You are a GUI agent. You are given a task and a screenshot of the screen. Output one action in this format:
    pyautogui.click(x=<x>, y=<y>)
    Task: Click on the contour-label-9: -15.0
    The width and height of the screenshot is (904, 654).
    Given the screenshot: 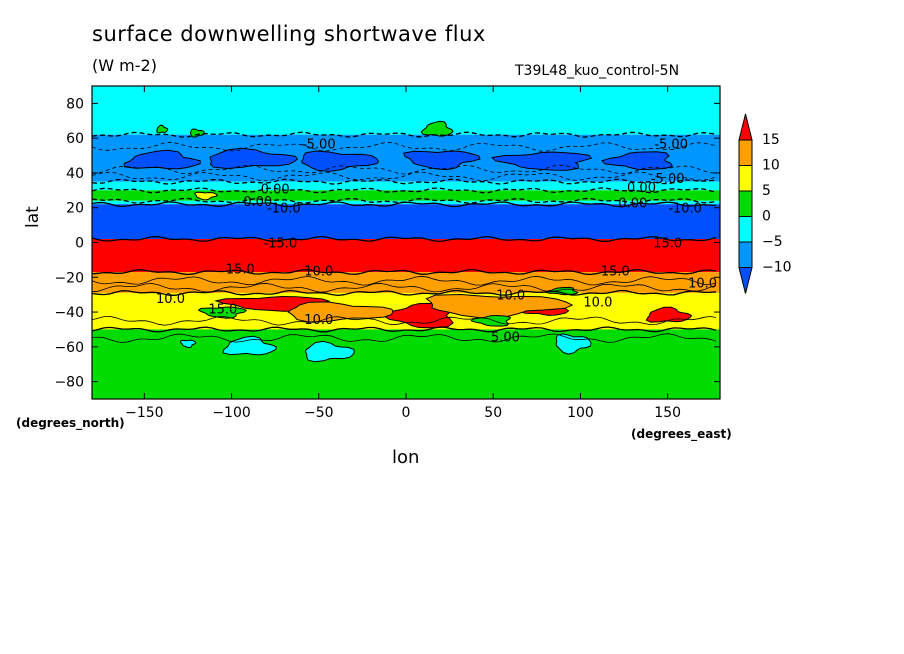 What is the action you would take?
    pyautogui.click(x=281, y=244)
    